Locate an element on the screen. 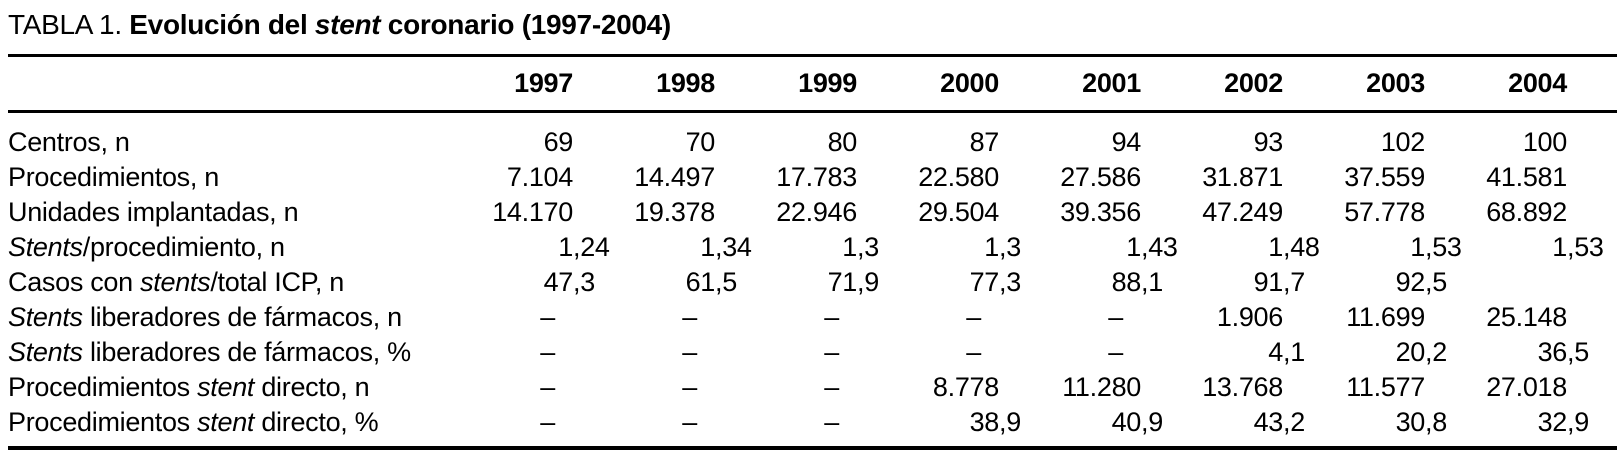 This screenshot has width=1623, height=465. row-label-segment: directo, n is located at coordinates (312, 387).